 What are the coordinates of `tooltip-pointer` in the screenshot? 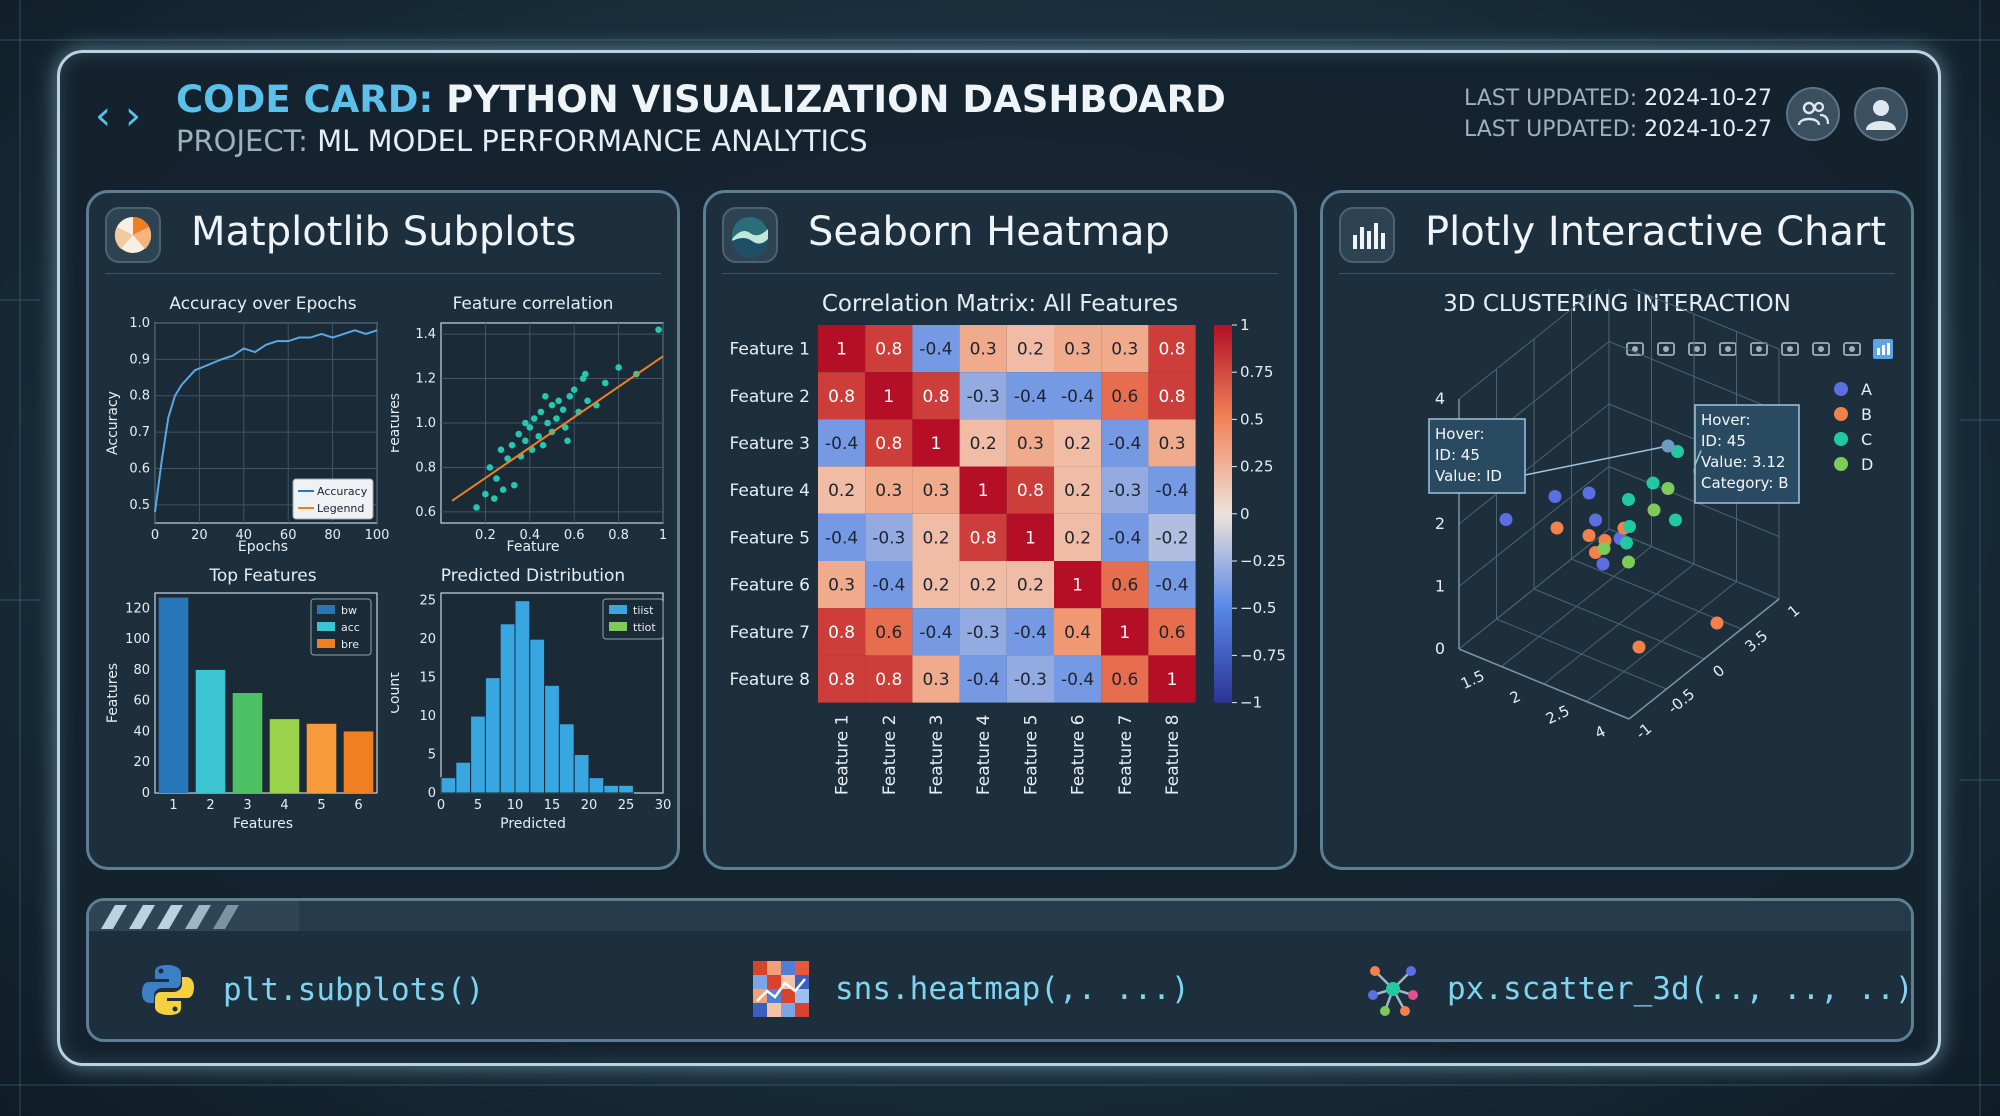 It's located at (1698, 458).